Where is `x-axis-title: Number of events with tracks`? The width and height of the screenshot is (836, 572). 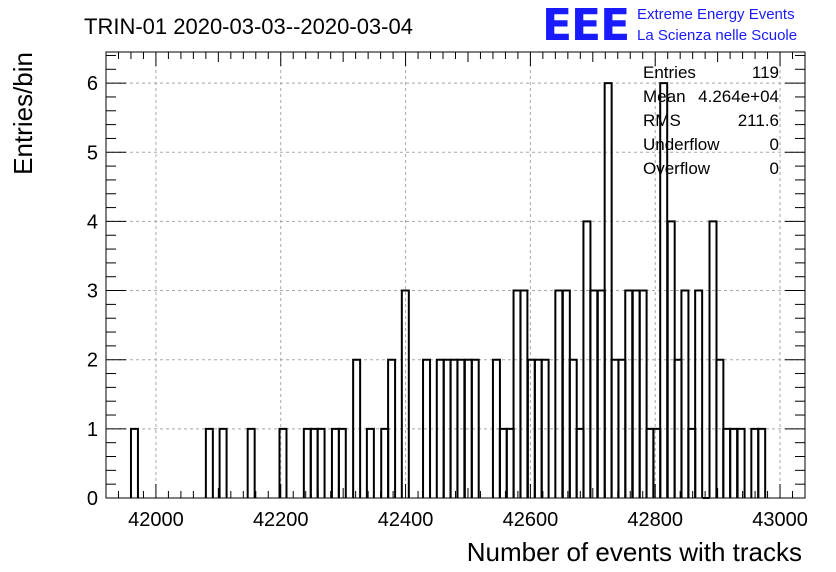
x-axis-title: Number of events with tracks is located at coordinates (634, 552).